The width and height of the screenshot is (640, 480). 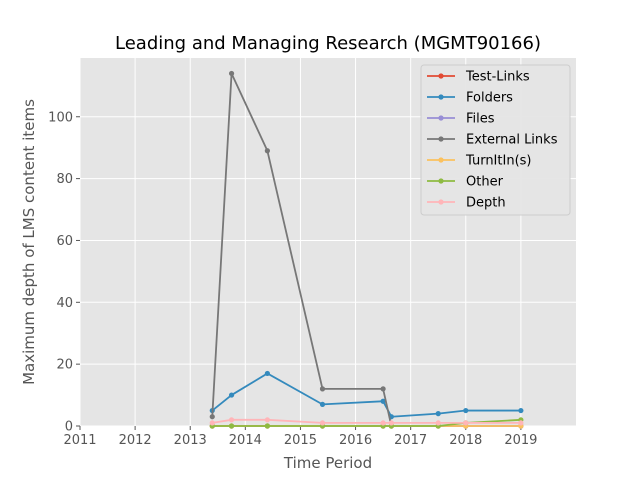 What do you see at coordinates (497, 77) in the screenshot?
I see `legend-label: Test-Links` at bounding box center [497, 77].